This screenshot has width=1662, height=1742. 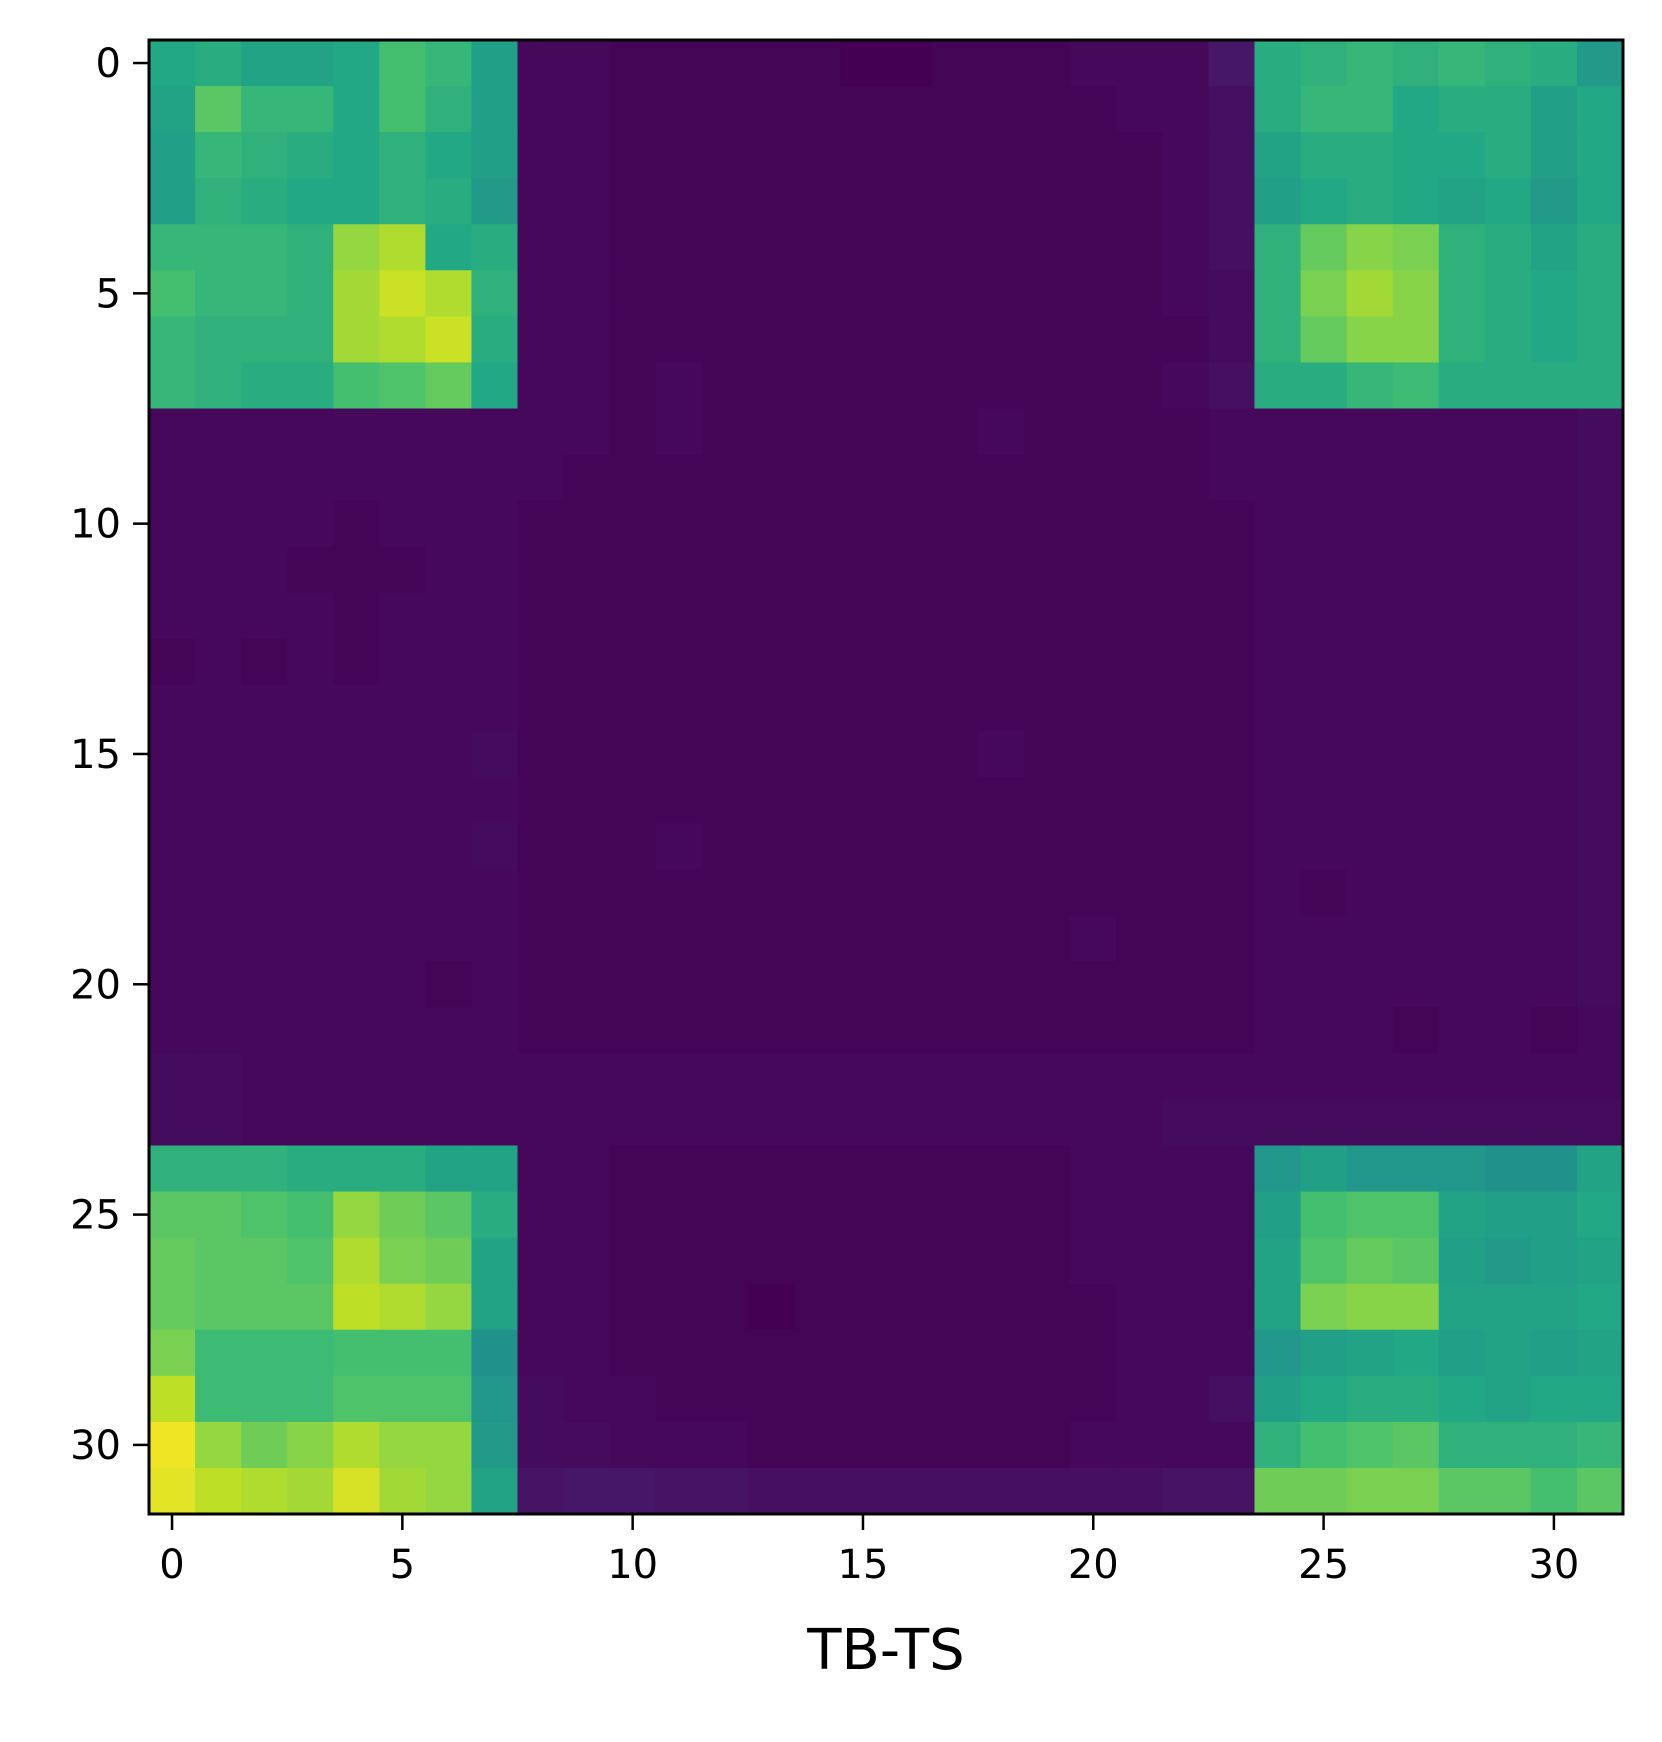 What do you see at coordinates (632, 1565) in the screenshot?
I see `x-tick-label: 10` at bounding box center [632, 1565].